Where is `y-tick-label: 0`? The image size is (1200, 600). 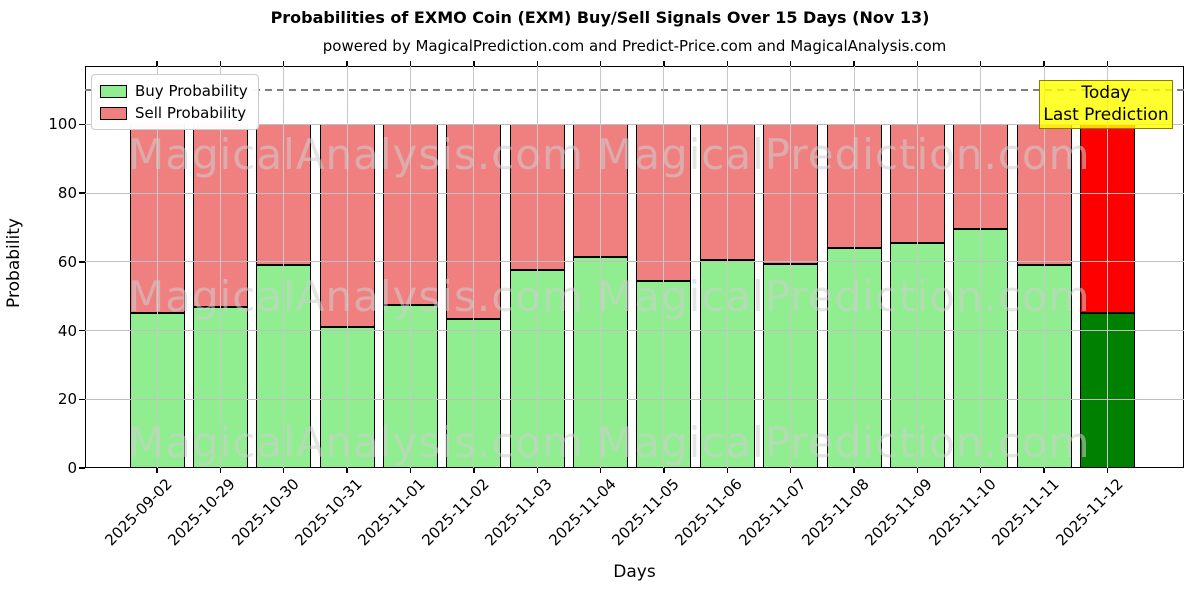 y-tick-label: 0 is located at coordinates (72, 468).